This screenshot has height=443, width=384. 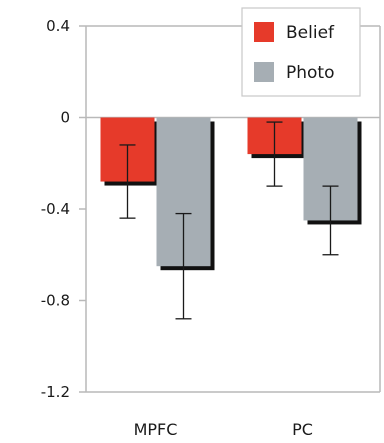 What do you see at coordinates (310, 73) in the screenshot?
I see `legend-label-photo: Photo` at bounding box center [310, 73].